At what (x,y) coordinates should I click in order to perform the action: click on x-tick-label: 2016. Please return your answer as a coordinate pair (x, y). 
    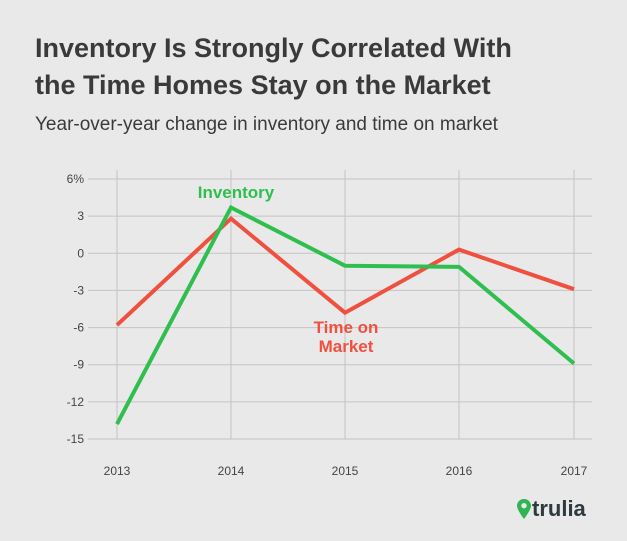
    Looking at the image, I should click on (459, 471).